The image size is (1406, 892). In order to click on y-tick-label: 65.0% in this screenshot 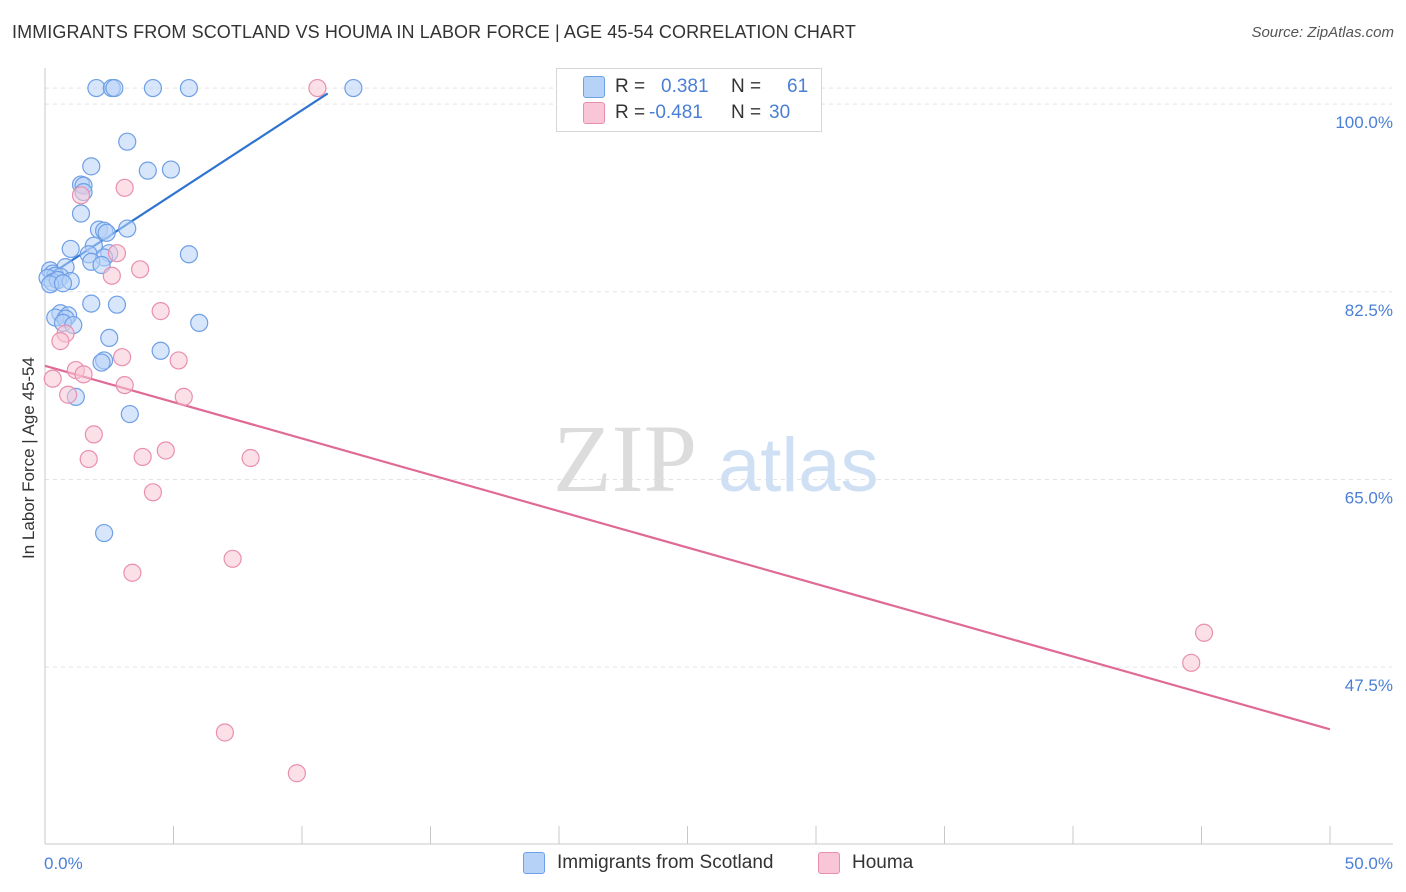, I will do `click(1369, 497)`.